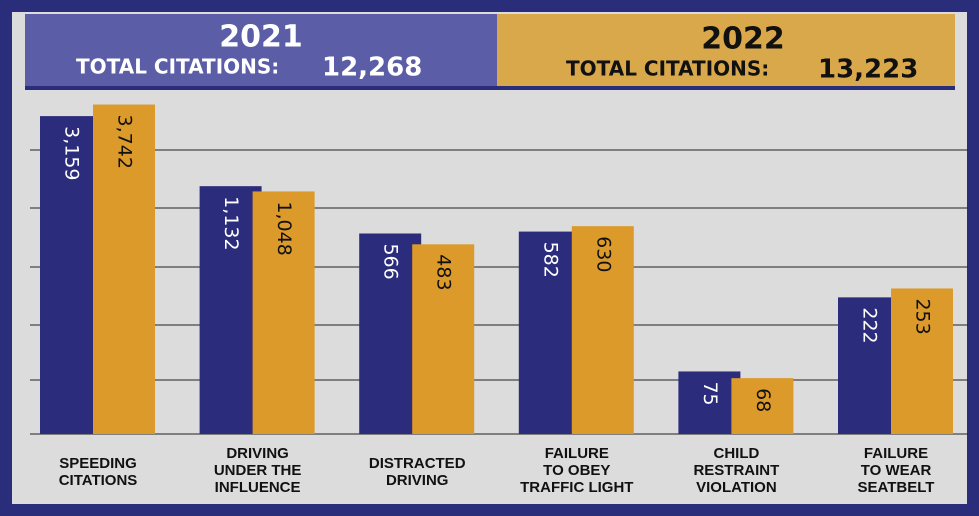  What do you see at coordinates (258, 470) in the screenshot?
I see `x-tick-label: DRIVING UNDER THE INFLUENCE` at bounding box center [258, 470].